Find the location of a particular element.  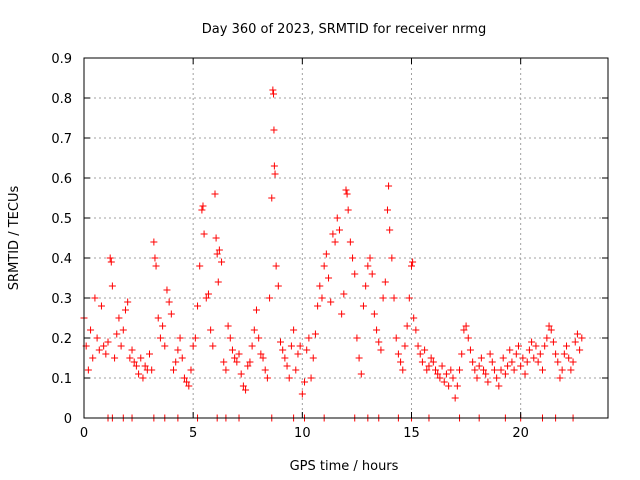

x-tick-labels: 0 5 10 15 20 is located at coordinates (304, 433).